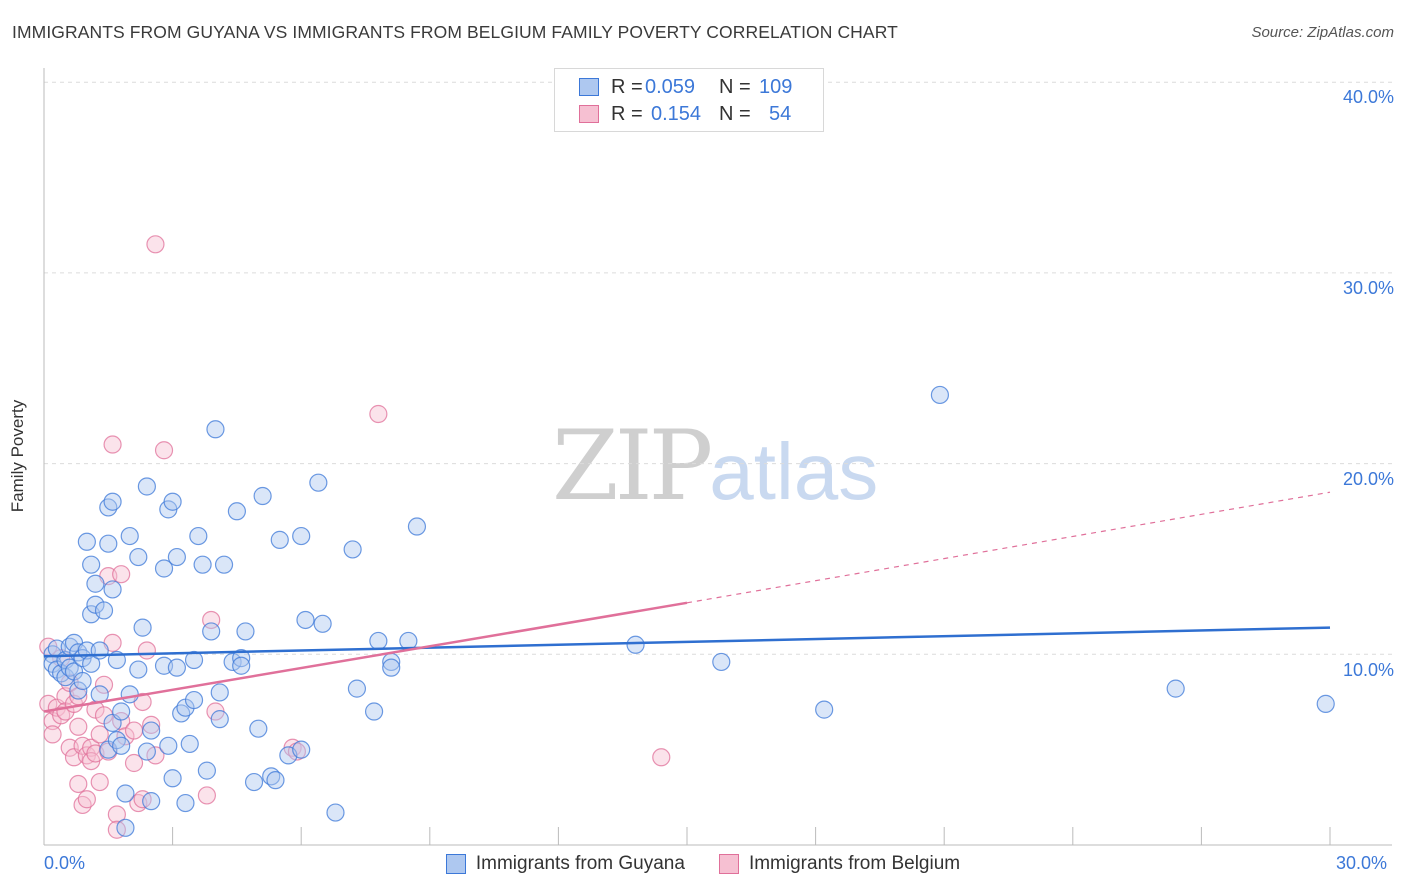 The width and height of the screenshot is (1406, 892). What do you see at coordinates (627, 113) in the screenshot?
I see `r-label: R =` at bounding box center [627, 113].